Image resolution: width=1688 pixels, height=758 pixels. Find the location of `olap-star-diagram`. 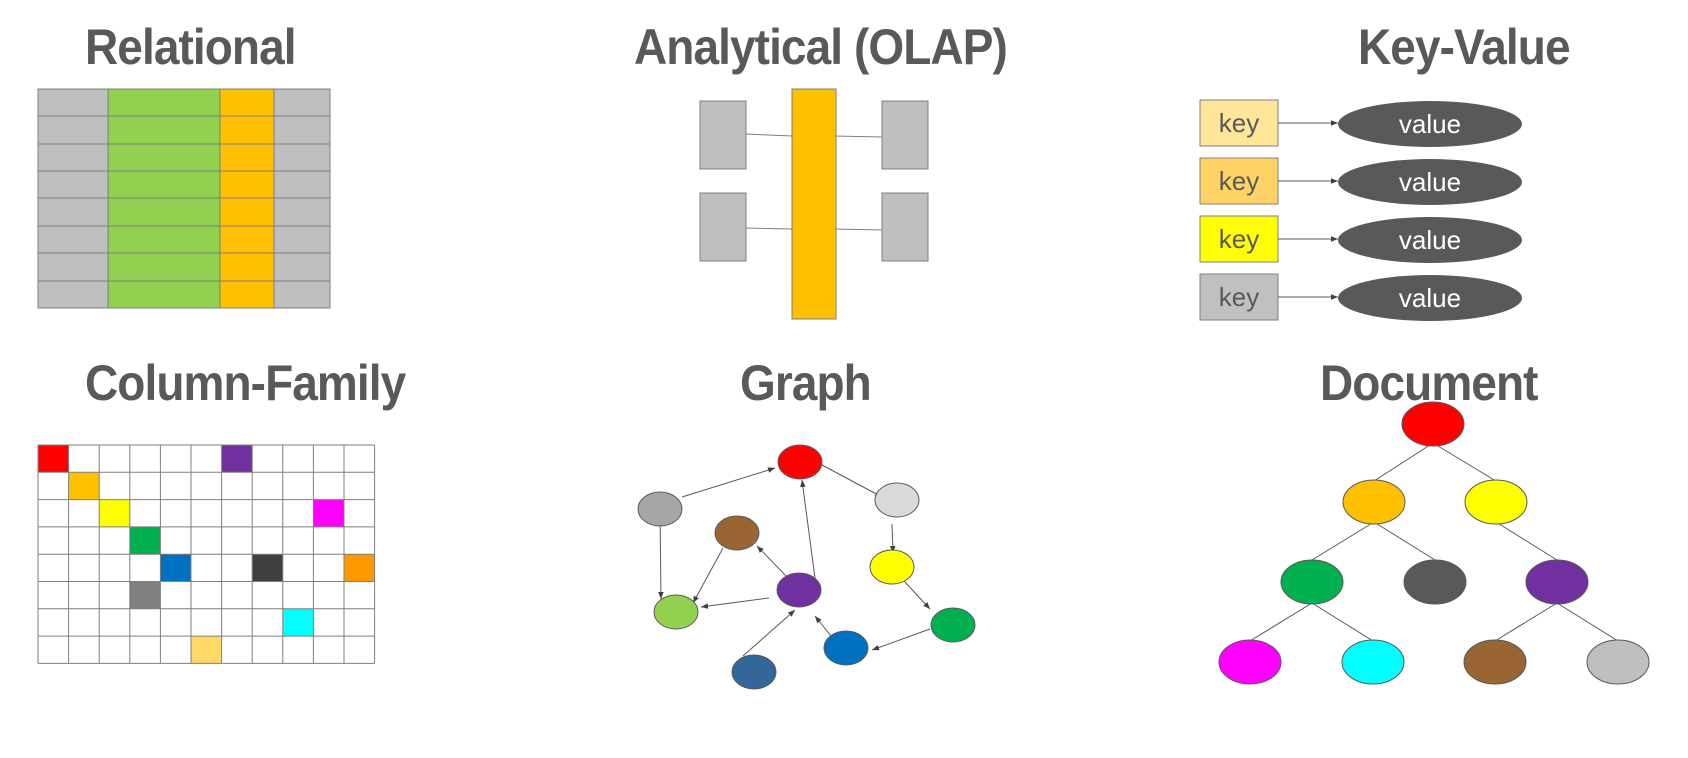

olap-star-diagram is located at coordinates (814, 204).